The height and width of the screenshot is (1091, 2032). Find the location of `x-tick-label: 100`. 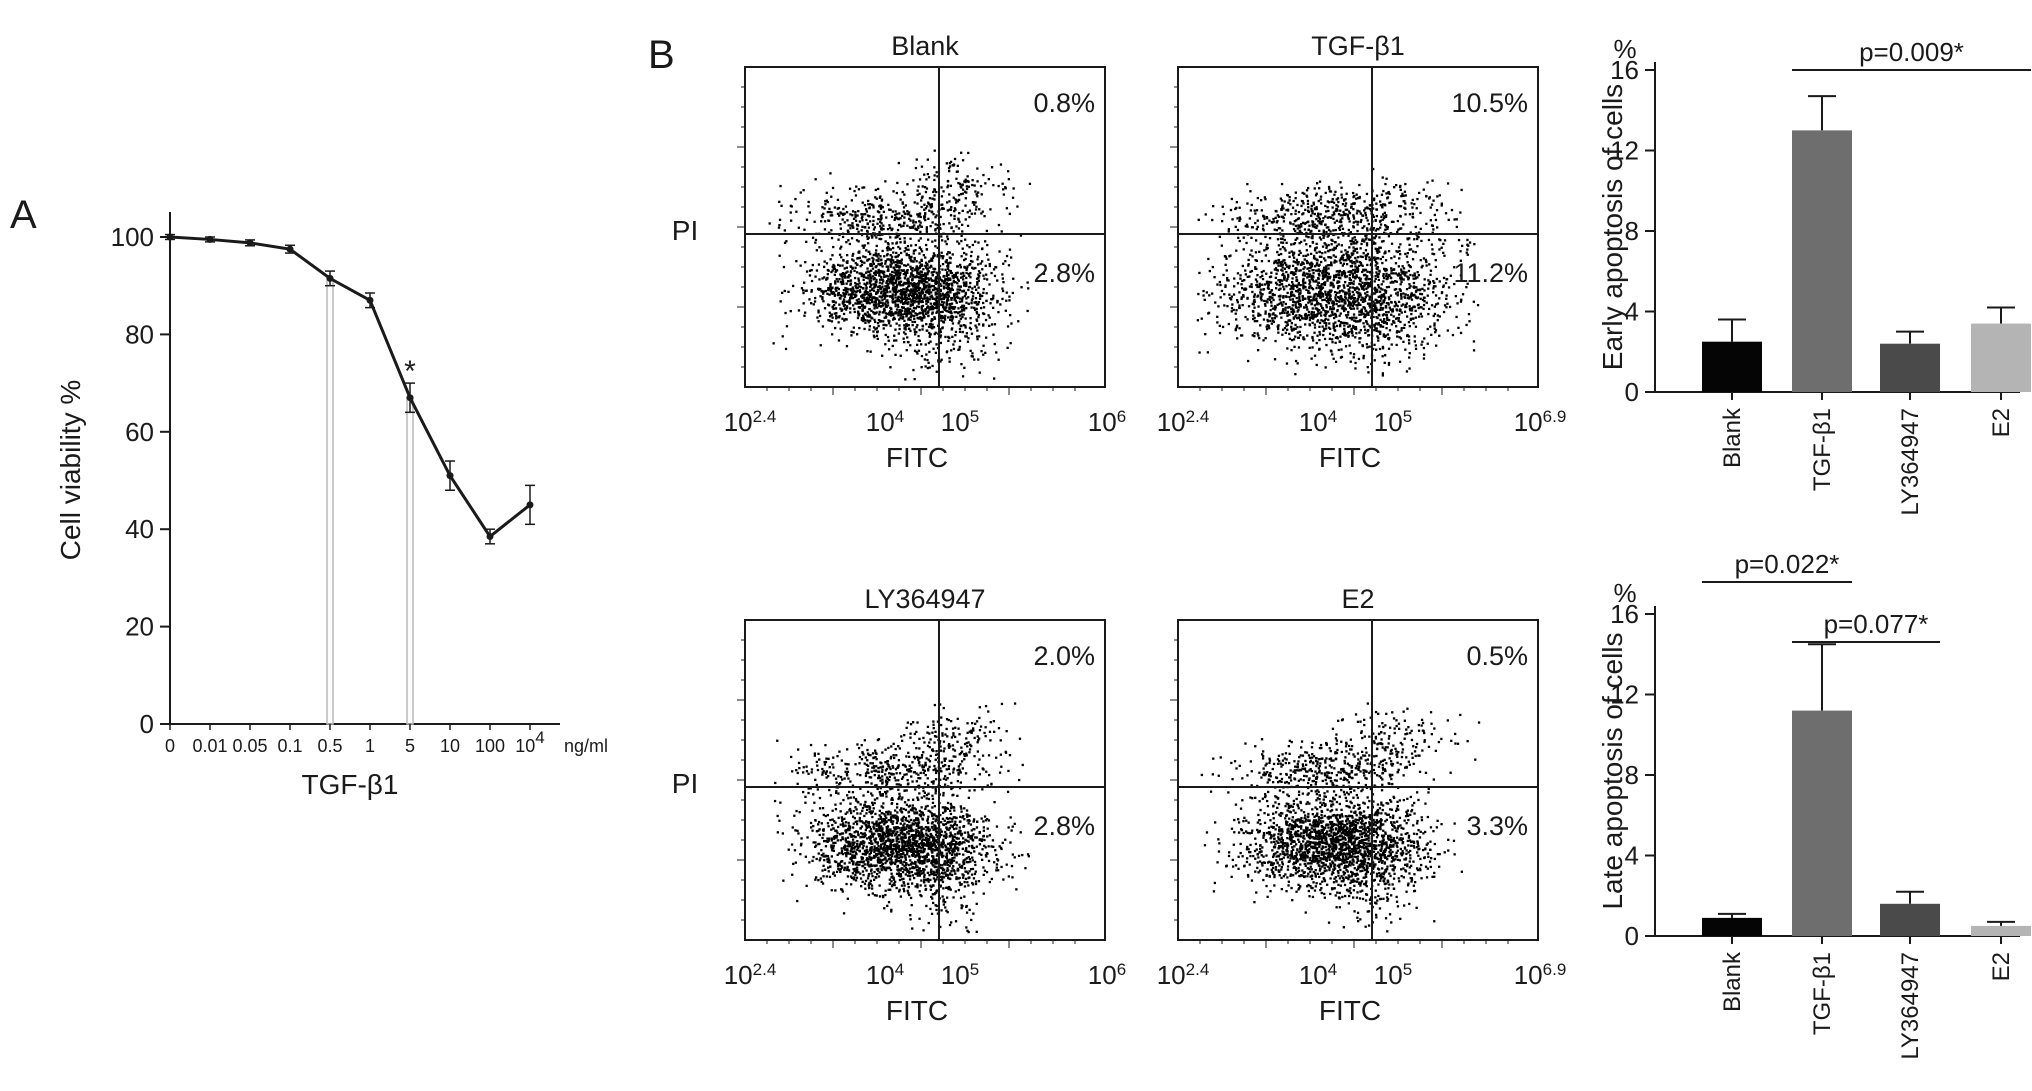

x-tick-label: 100 is located at coordinates (490, 746).